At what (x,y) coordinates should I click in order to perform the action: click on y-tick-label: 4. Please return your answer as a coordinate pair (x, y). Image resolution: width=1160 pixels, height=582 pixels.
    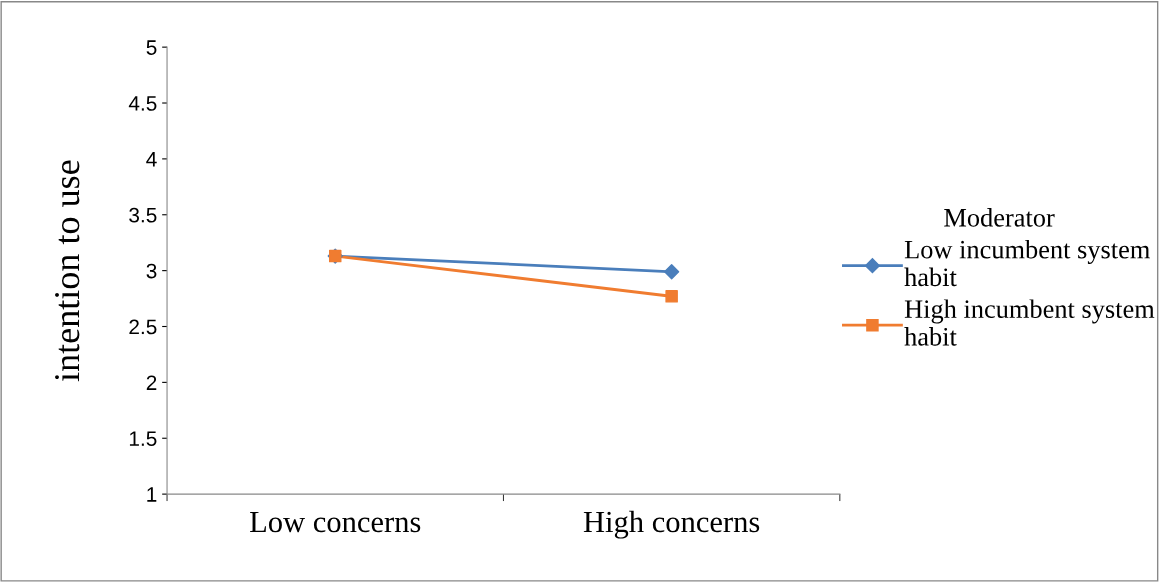
    Looking at the image, I should click on (151, 159).